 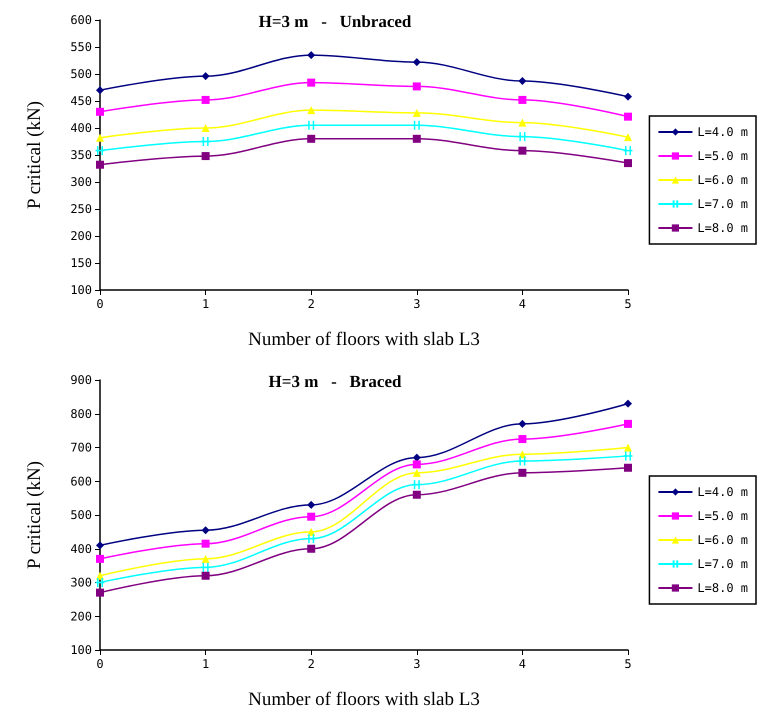 What do you see at coordinates (416, 664) in the screenshot?
I see `x-tick-label: 3` at bounding box center [416, 664].